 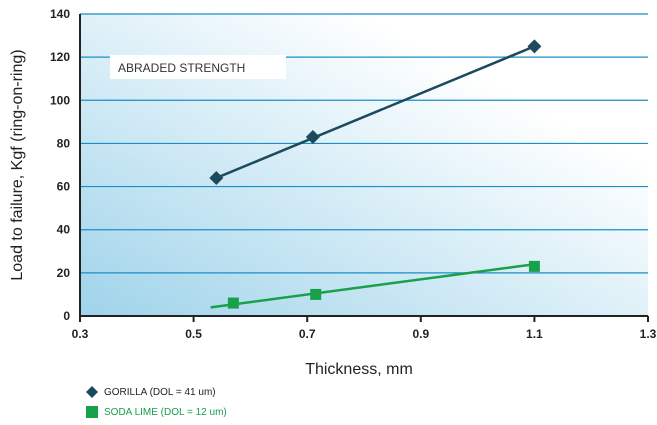 I want to click on x-tick-labels: 0.3 0.5 0.7 0.9 1.1 1.3, so click(x=364, y=334).